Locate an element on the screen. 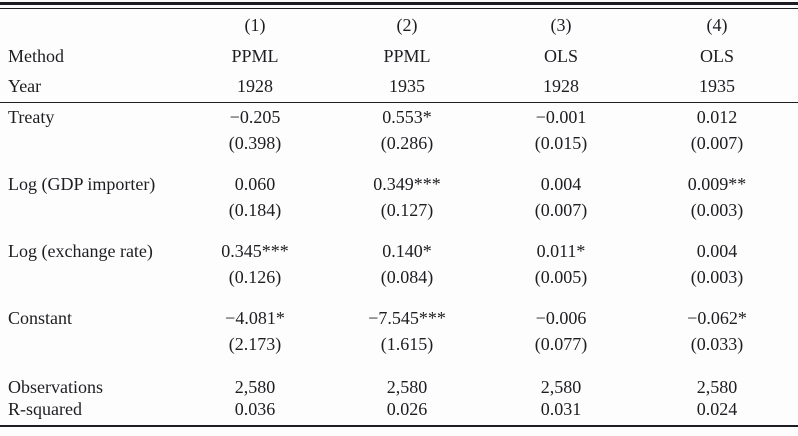 Image resolution: width=798 pixels, height=436 pixels. stderr-row-constant: (2.173) (1.615) (0.077) (0.033) is located at coordinates (399, 343).